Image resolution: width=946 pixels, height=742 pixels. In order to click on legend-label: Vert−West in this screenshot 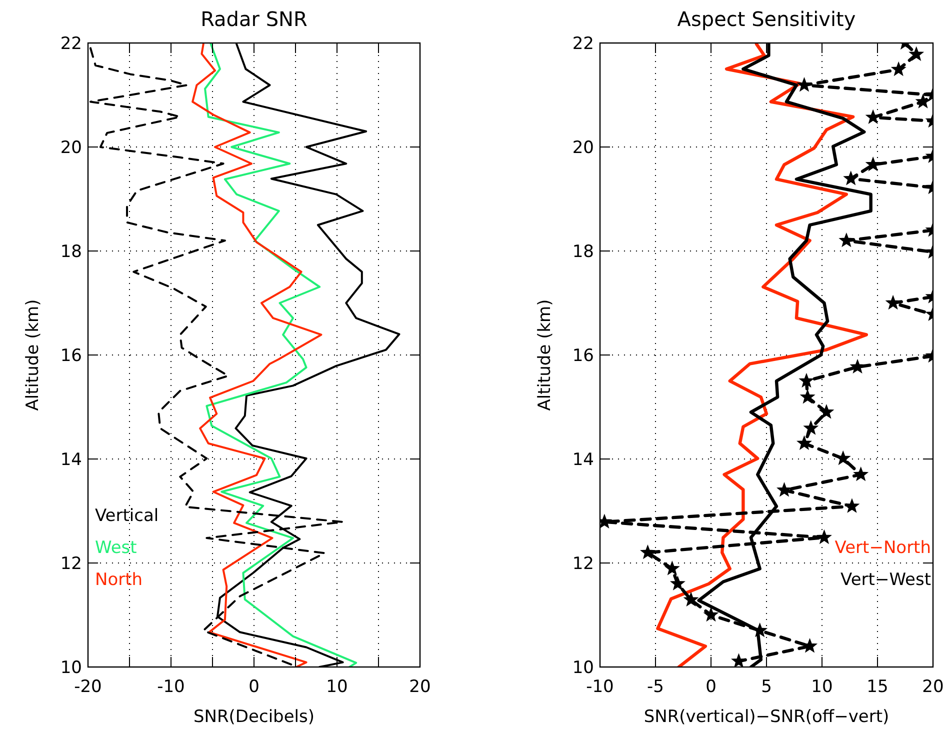, I will do `click(886, 580)`.